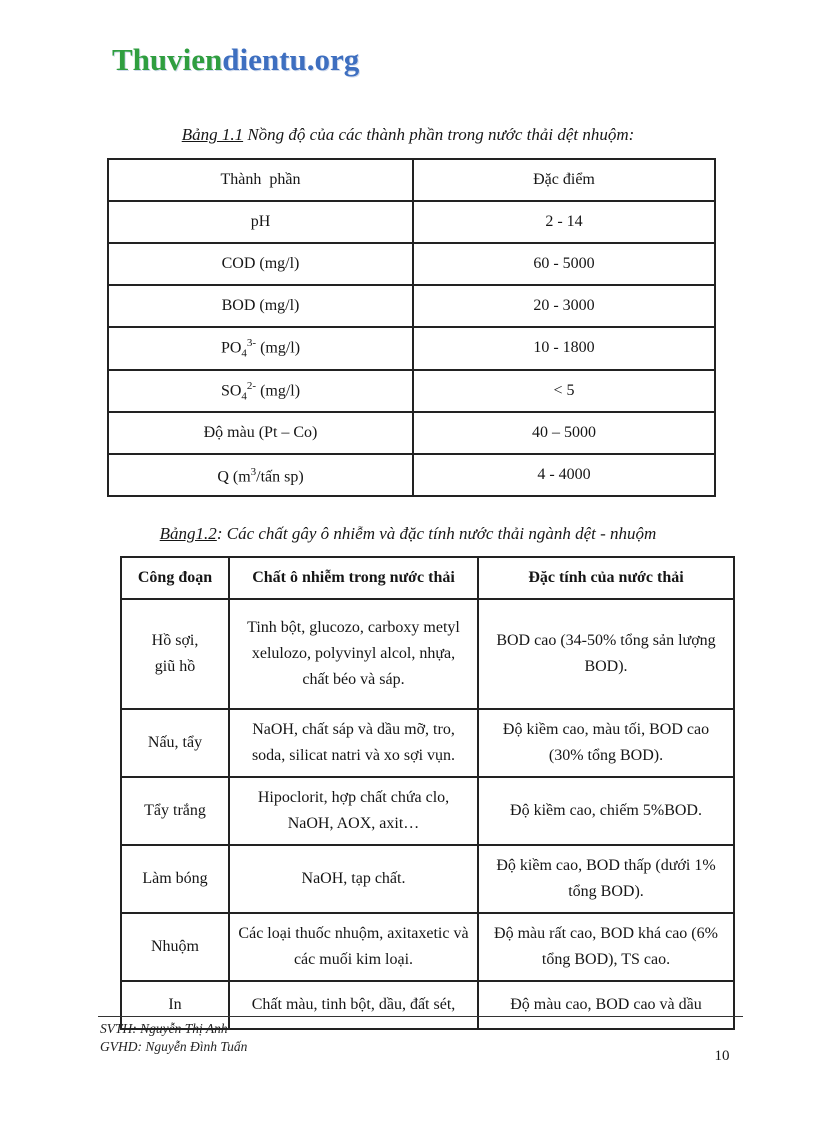 The width and height of the screenshot is (816, 1123). What do you see at coordinates (606, 811) in the screenshot?
I see `characteristic-cell: Độ kiềm cao, chiếm 5%BOD.` at bounding box center [606, 811].